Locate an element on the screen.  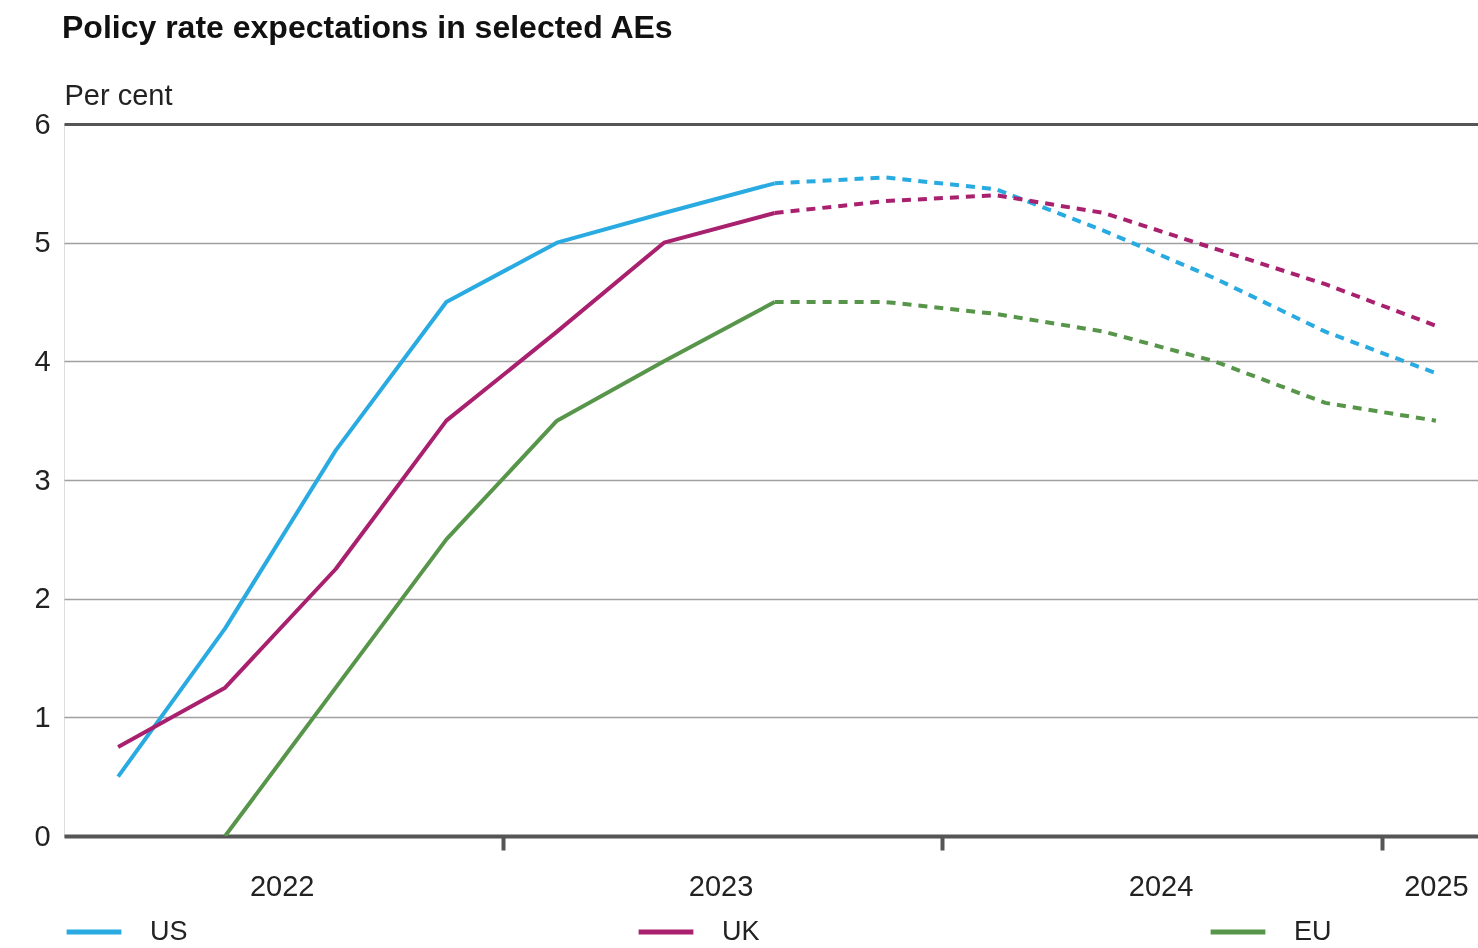
y-tick-label: 6 is located at coordinates (42, 123).